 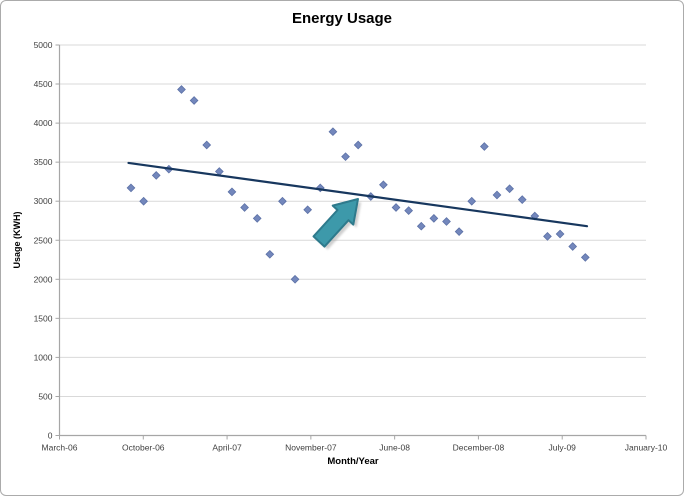 What do you see at coordinates (479, 448) in the screenshot?
I see `x-tick-label-december-08: December-08` at bounding box center [479, 448].